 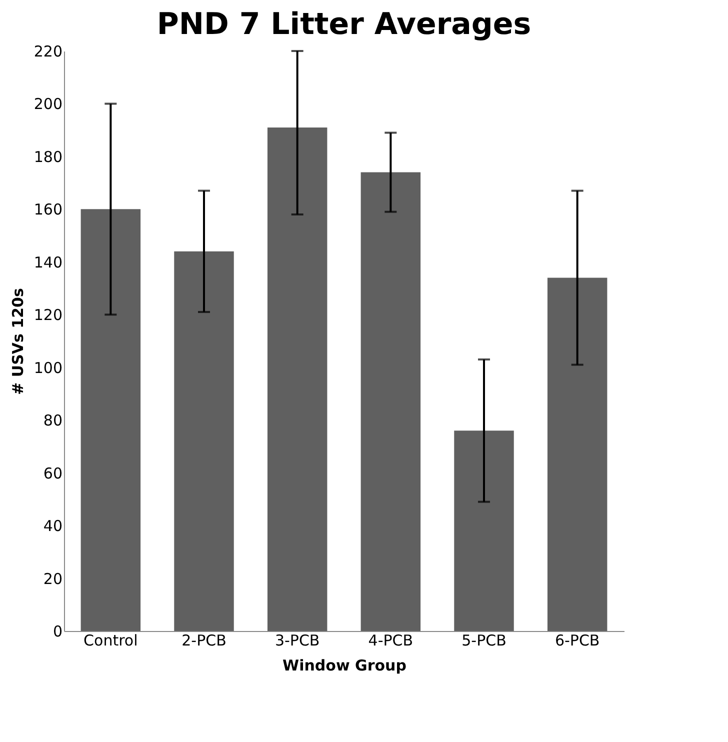 What do you see at coordinates (52, 579) in the screenshot?
I see `y-tick-label: 20` at bounding box center [52, 579].